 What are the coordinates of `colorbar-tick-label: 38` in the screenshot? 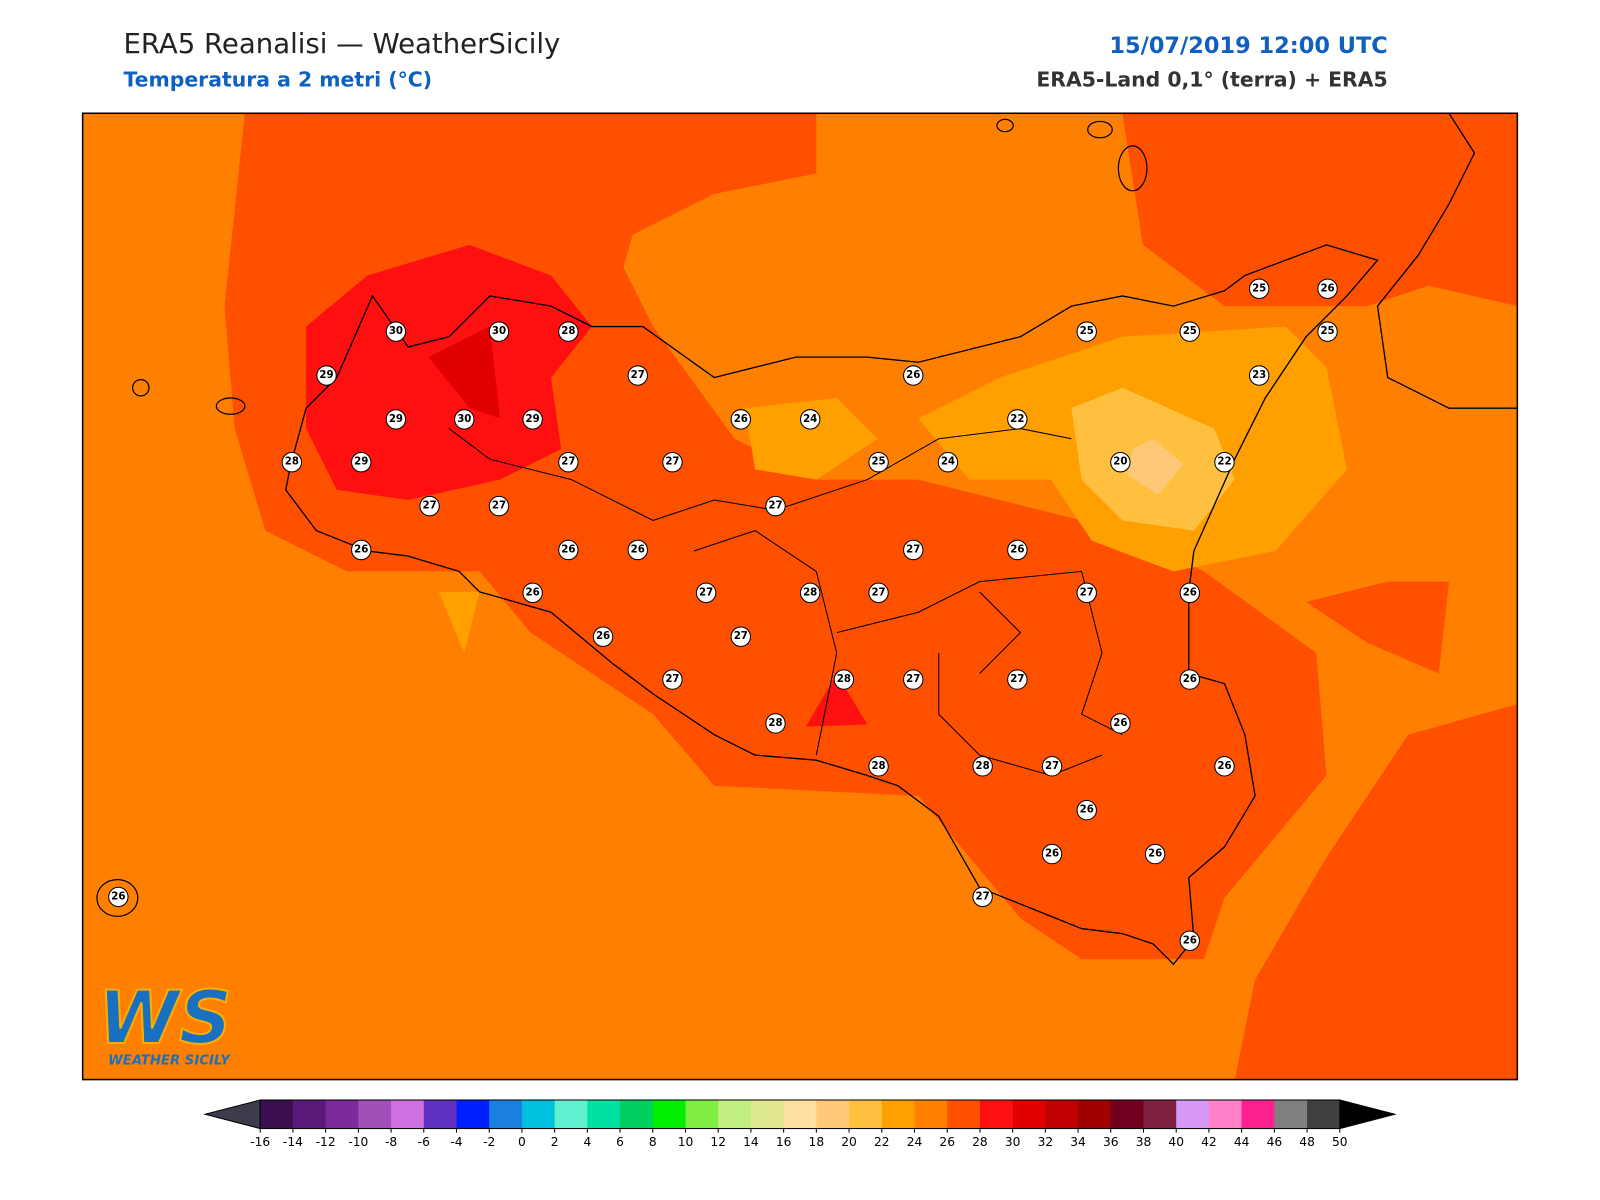 It's located at (1144, 1142).